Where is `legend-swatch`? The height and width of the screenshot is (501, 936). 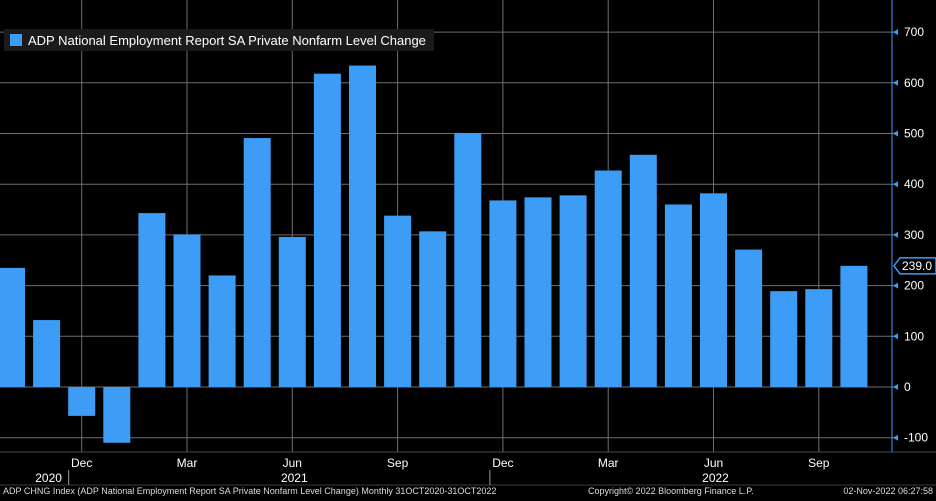 legend-swatch is located at coordinates (16, 40).